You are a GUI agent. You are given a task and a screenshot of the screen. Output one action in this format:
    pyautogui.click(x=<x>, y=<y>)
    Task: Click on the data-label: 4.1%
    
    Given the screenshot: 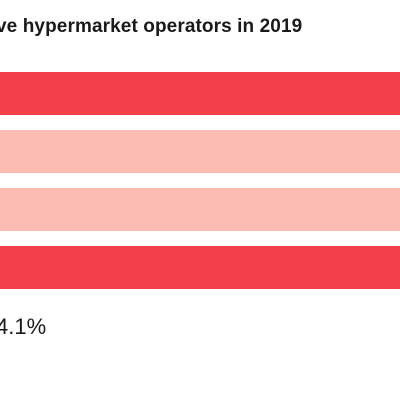 What is the action you would take?
    pyautogui.click(x=23, y=326)
    